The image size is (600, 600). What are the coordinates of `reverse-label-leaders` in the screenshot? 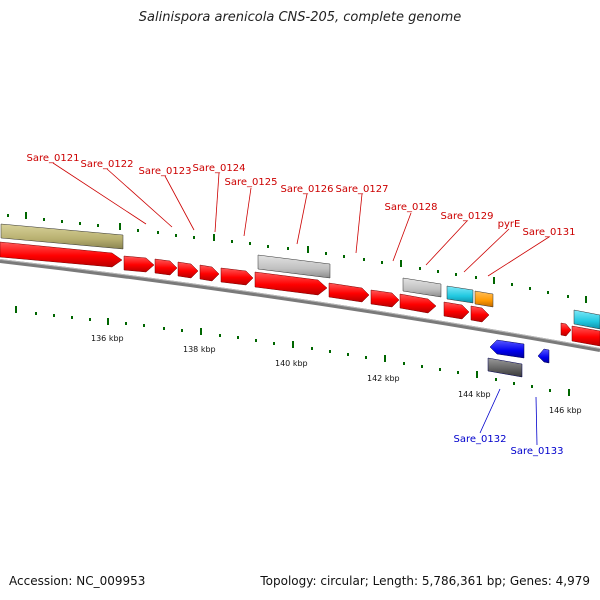 It's located at (508, 417).